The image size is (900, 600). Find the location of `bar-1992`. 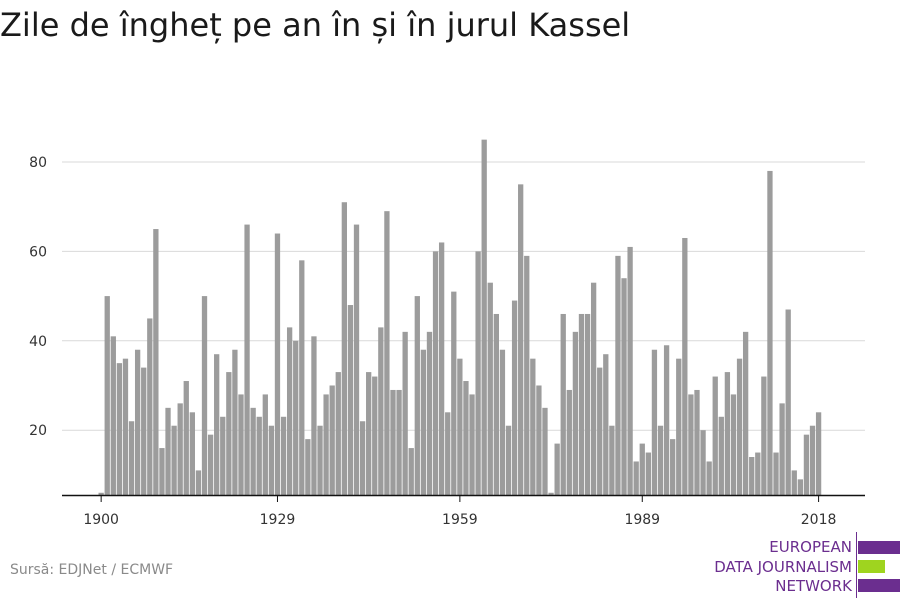

bar-1992 is located at coordinates (660, 460).